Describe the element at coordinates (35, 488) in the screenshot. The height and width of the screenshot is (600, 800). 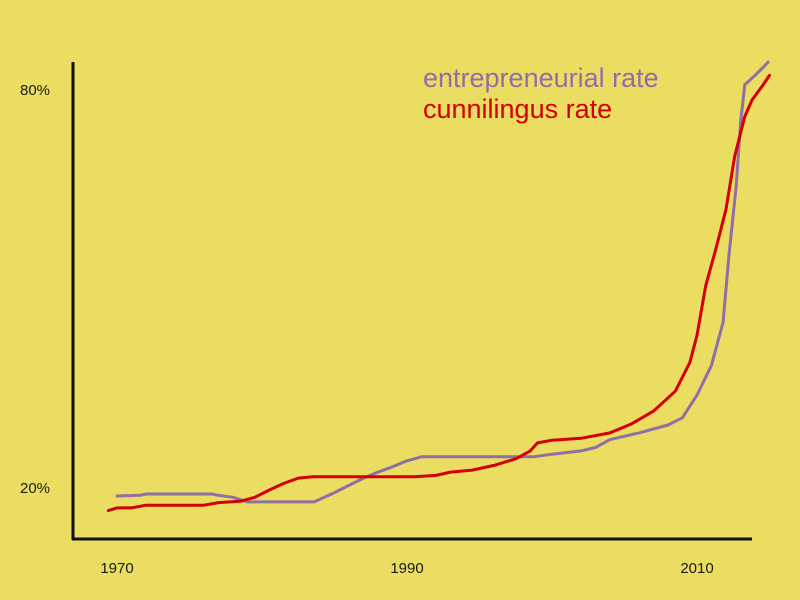
I see `y-tick-label: 20%` at that location.